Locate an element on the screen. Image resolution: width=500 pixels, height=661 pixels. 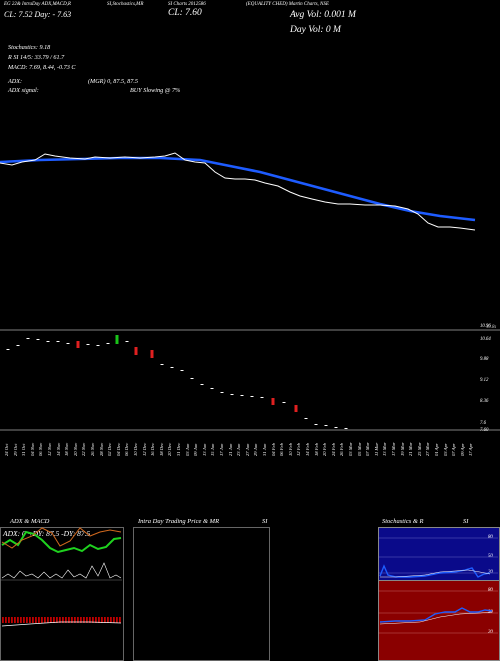
price-axis-label: 9.12 is located at coordinates (484, 380).